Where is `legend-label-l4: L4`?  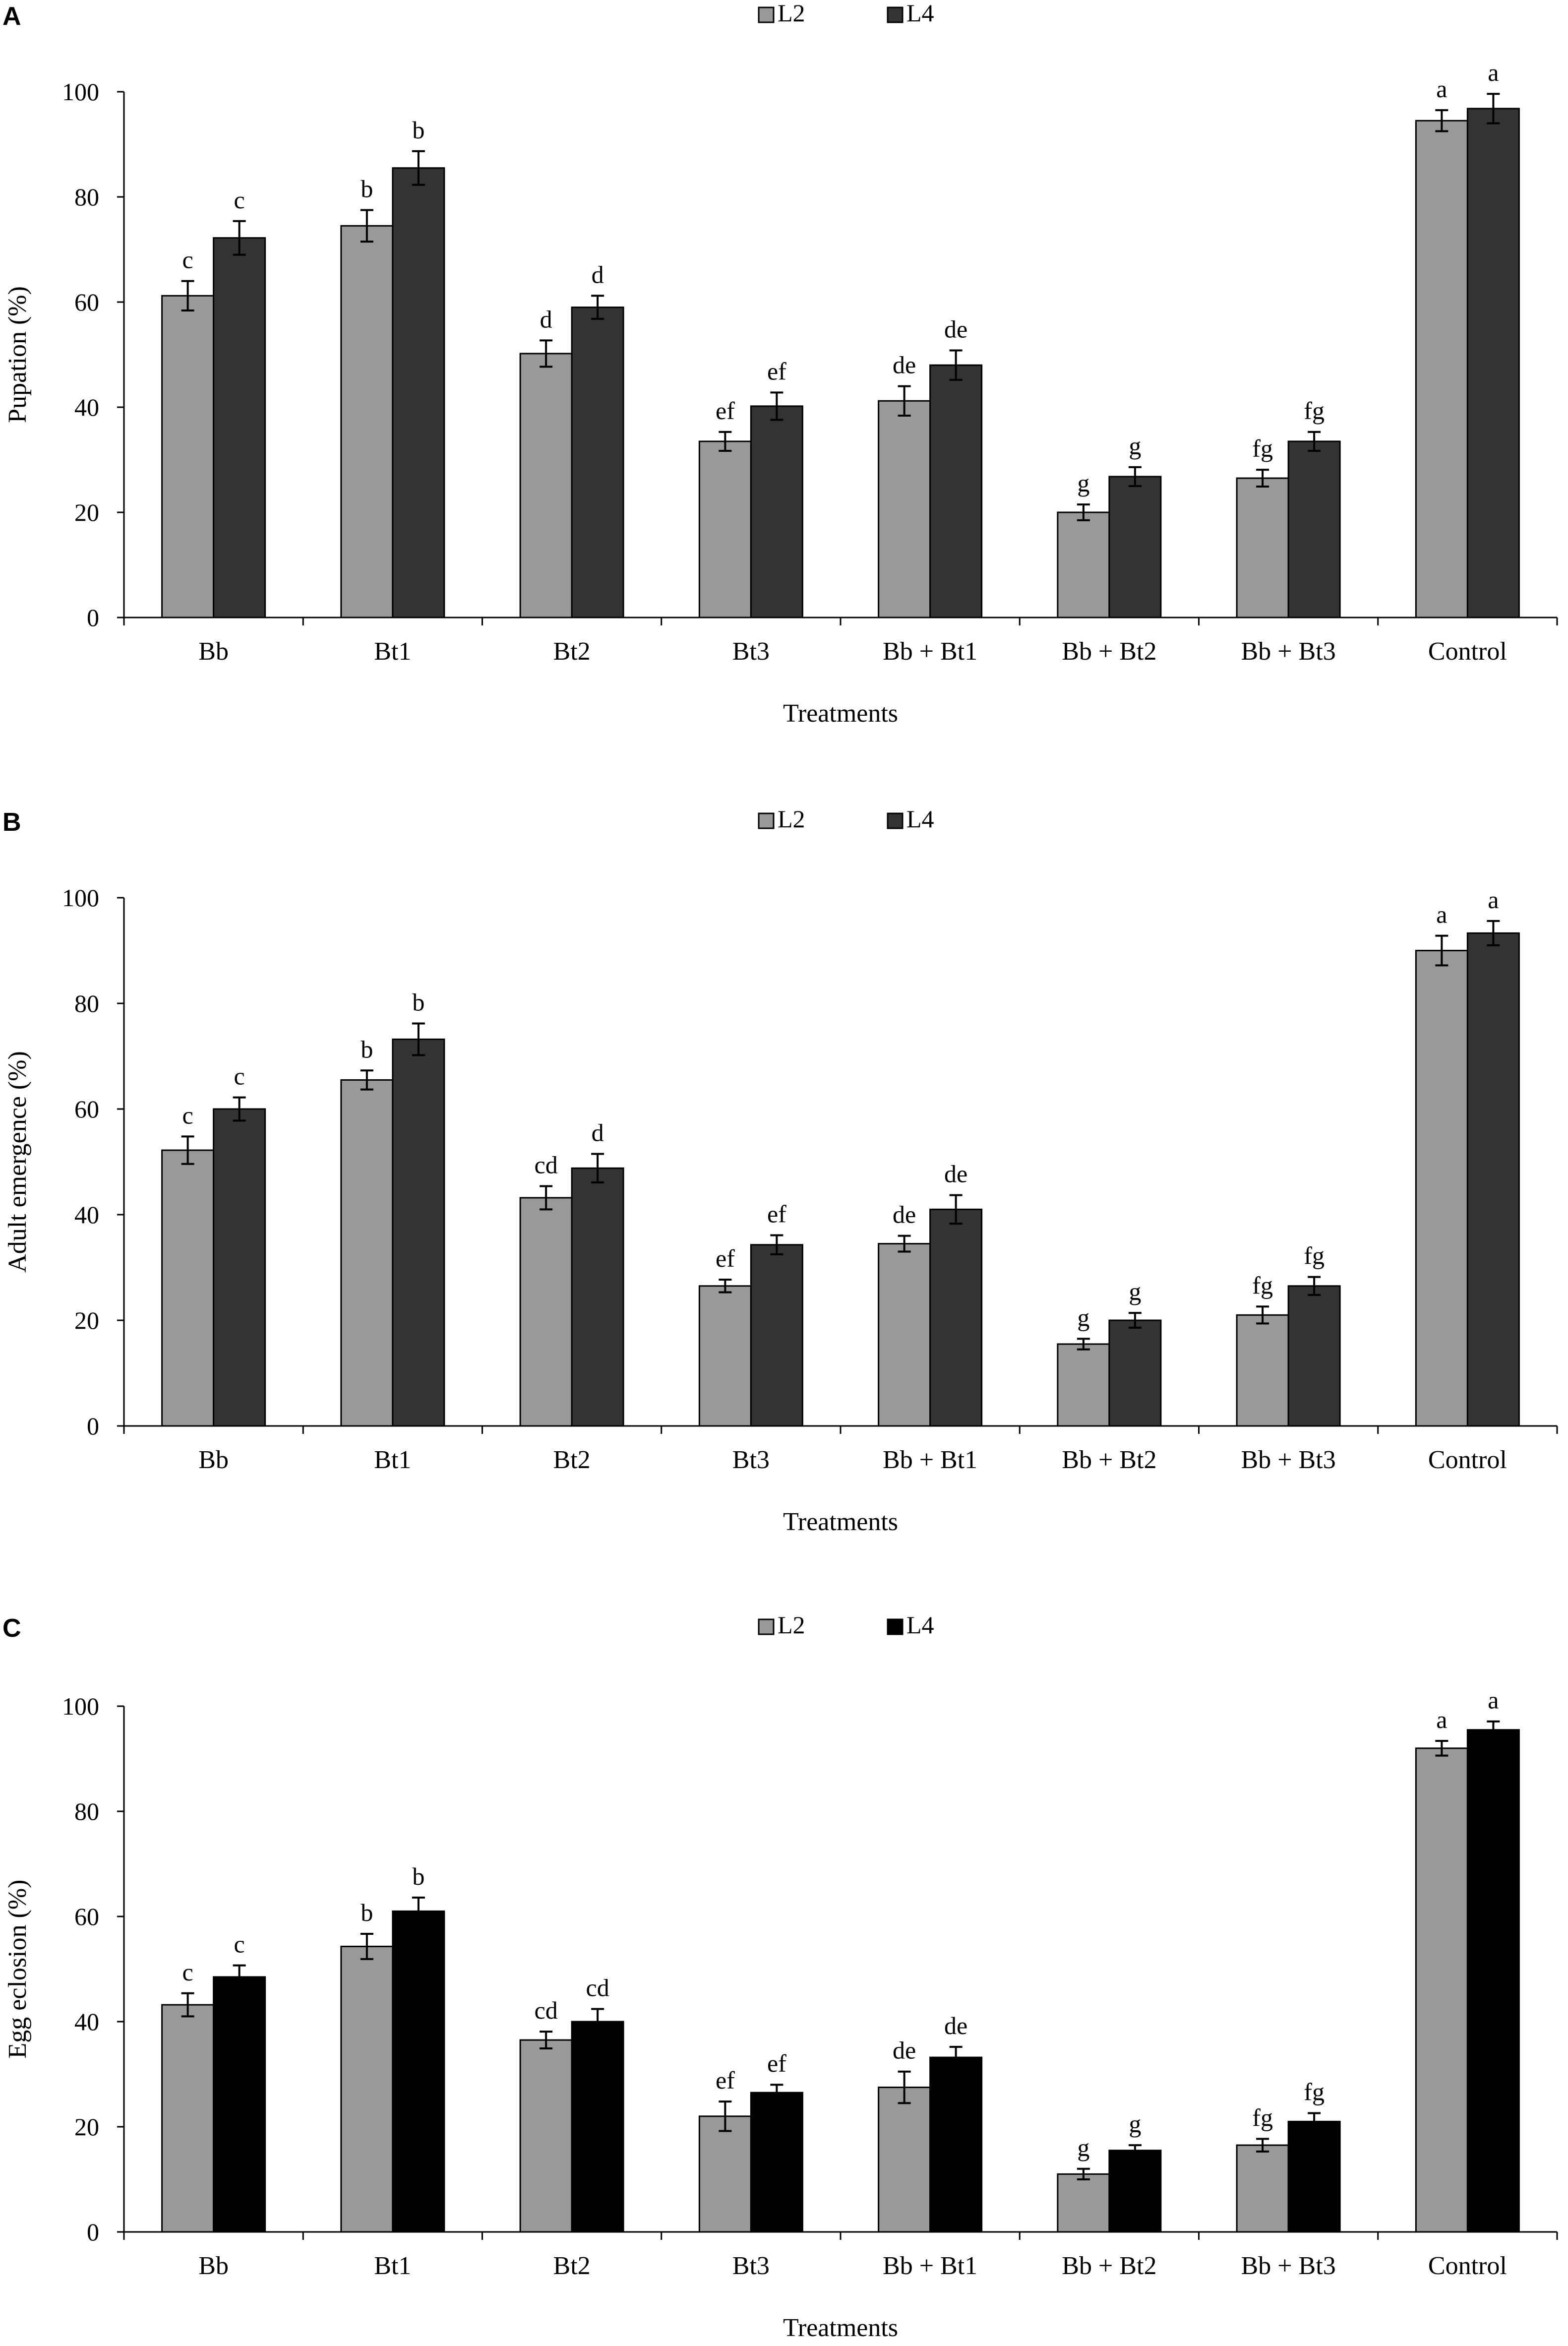 legend-label-l4: L4 is located at coordinates (920, 819).